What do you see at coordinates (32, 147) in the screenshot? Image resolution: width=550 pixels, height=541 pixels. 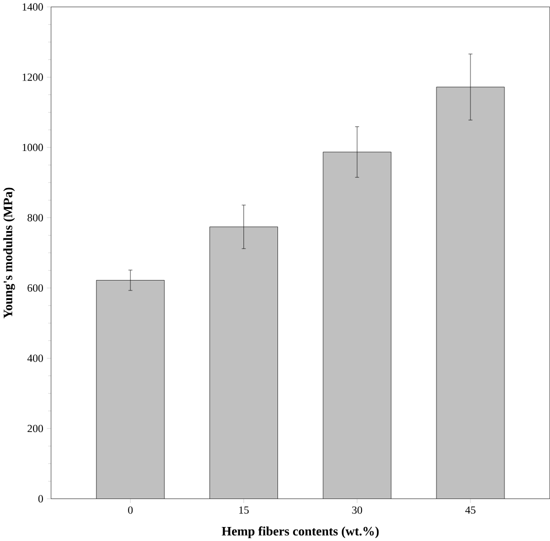 I see `y-tick-label: 1000` at bounding box center [32, 147].